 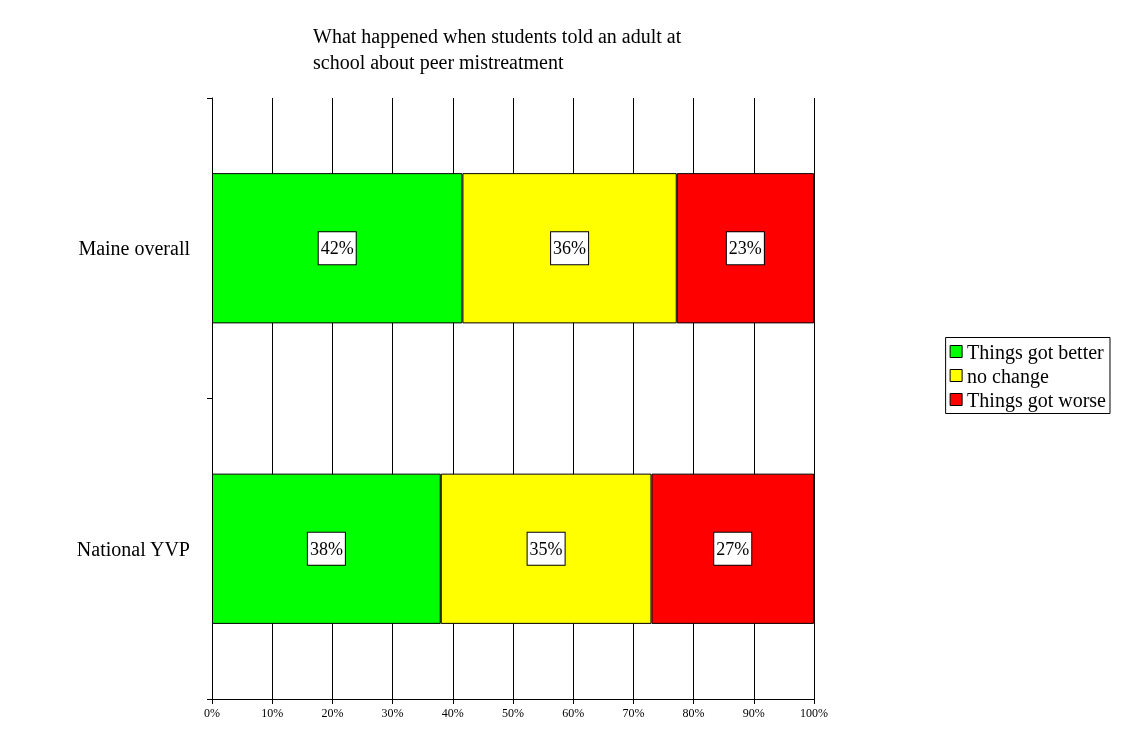 What do you see at coordinates (332, 713) in the screenshot?
I see `x-tick-label: 20%` at bounding box center [332, 713].